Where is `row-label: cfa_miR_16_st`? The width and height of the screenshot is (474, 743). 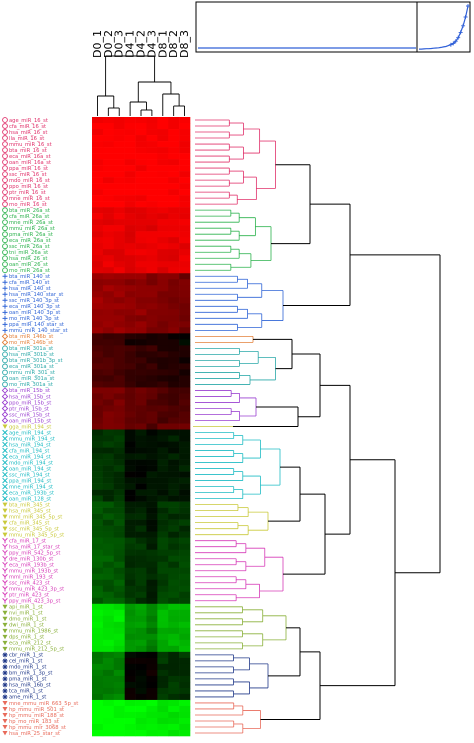
row-label: cfa_miR_16_st is located at coordinates (27, 127).